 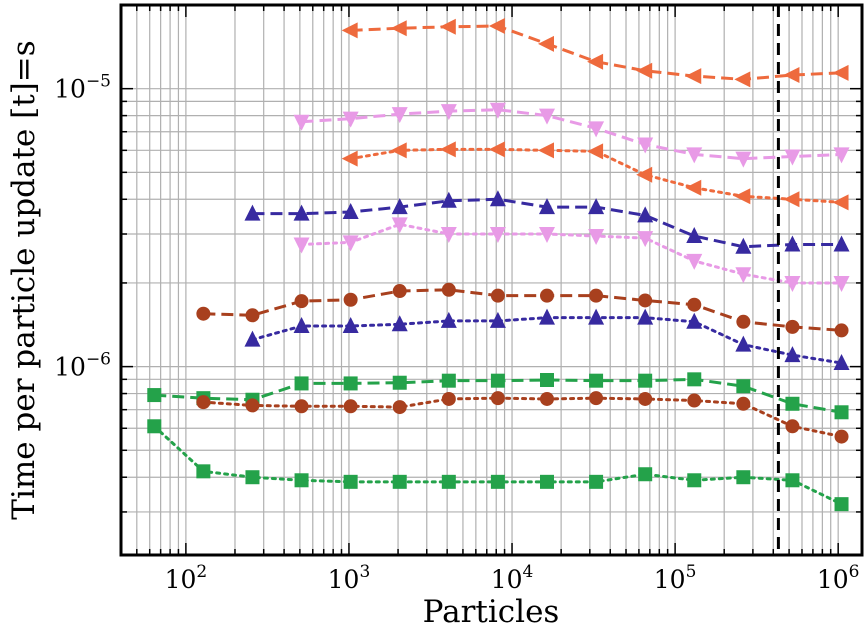 What do you see at coordinates (82, 88) in the screenshot?
I see `y-tick-label: 10−5` at bounding box center [82, 88].